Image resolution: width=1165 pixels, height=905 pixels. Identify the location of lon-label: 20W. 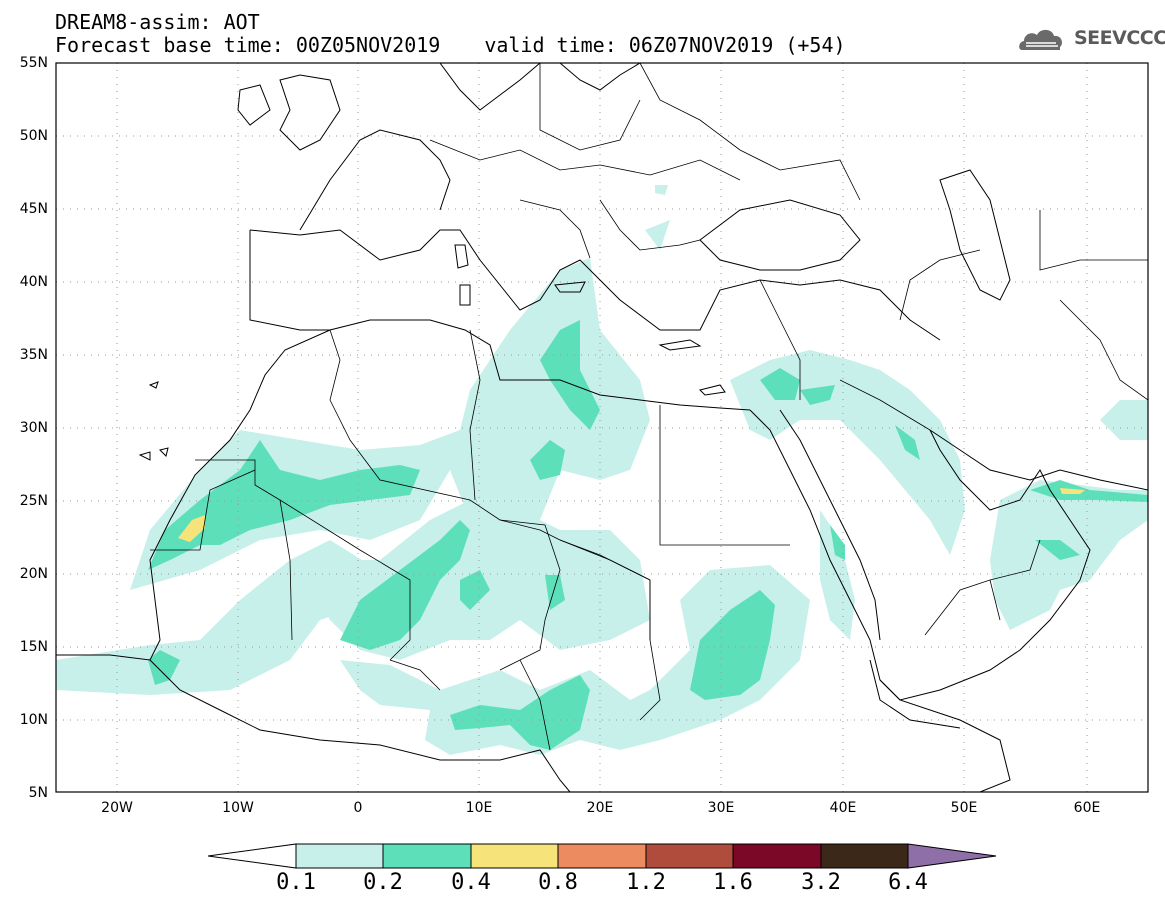
(117, 808).